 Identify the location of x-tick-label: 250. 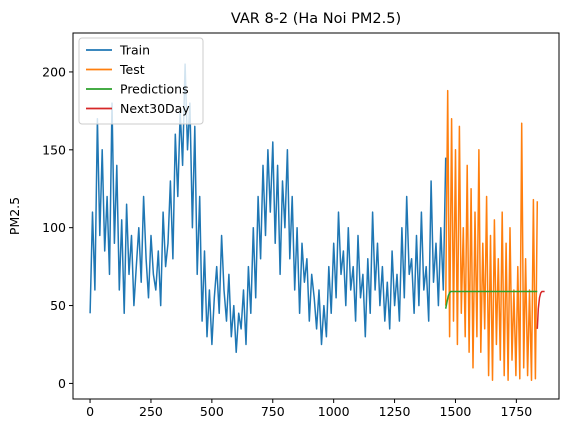
(151, 411).